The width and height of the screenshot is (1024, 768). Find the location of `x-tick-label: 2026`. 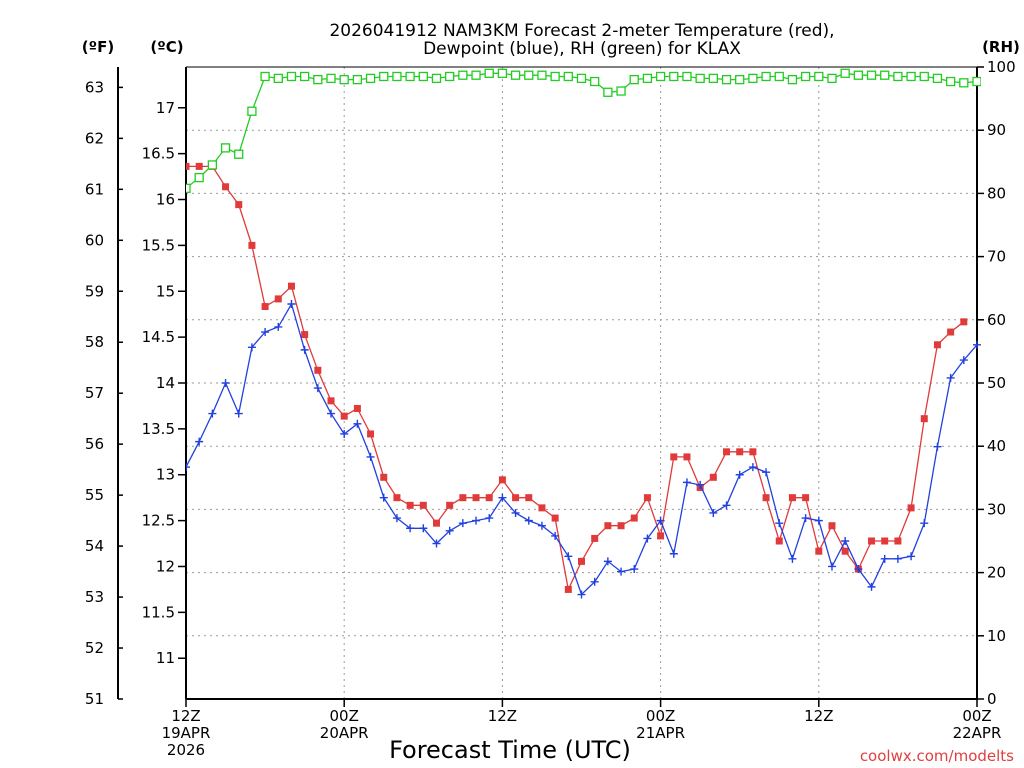

x-tick-label: 2026 is located at coordinates (186, 750).